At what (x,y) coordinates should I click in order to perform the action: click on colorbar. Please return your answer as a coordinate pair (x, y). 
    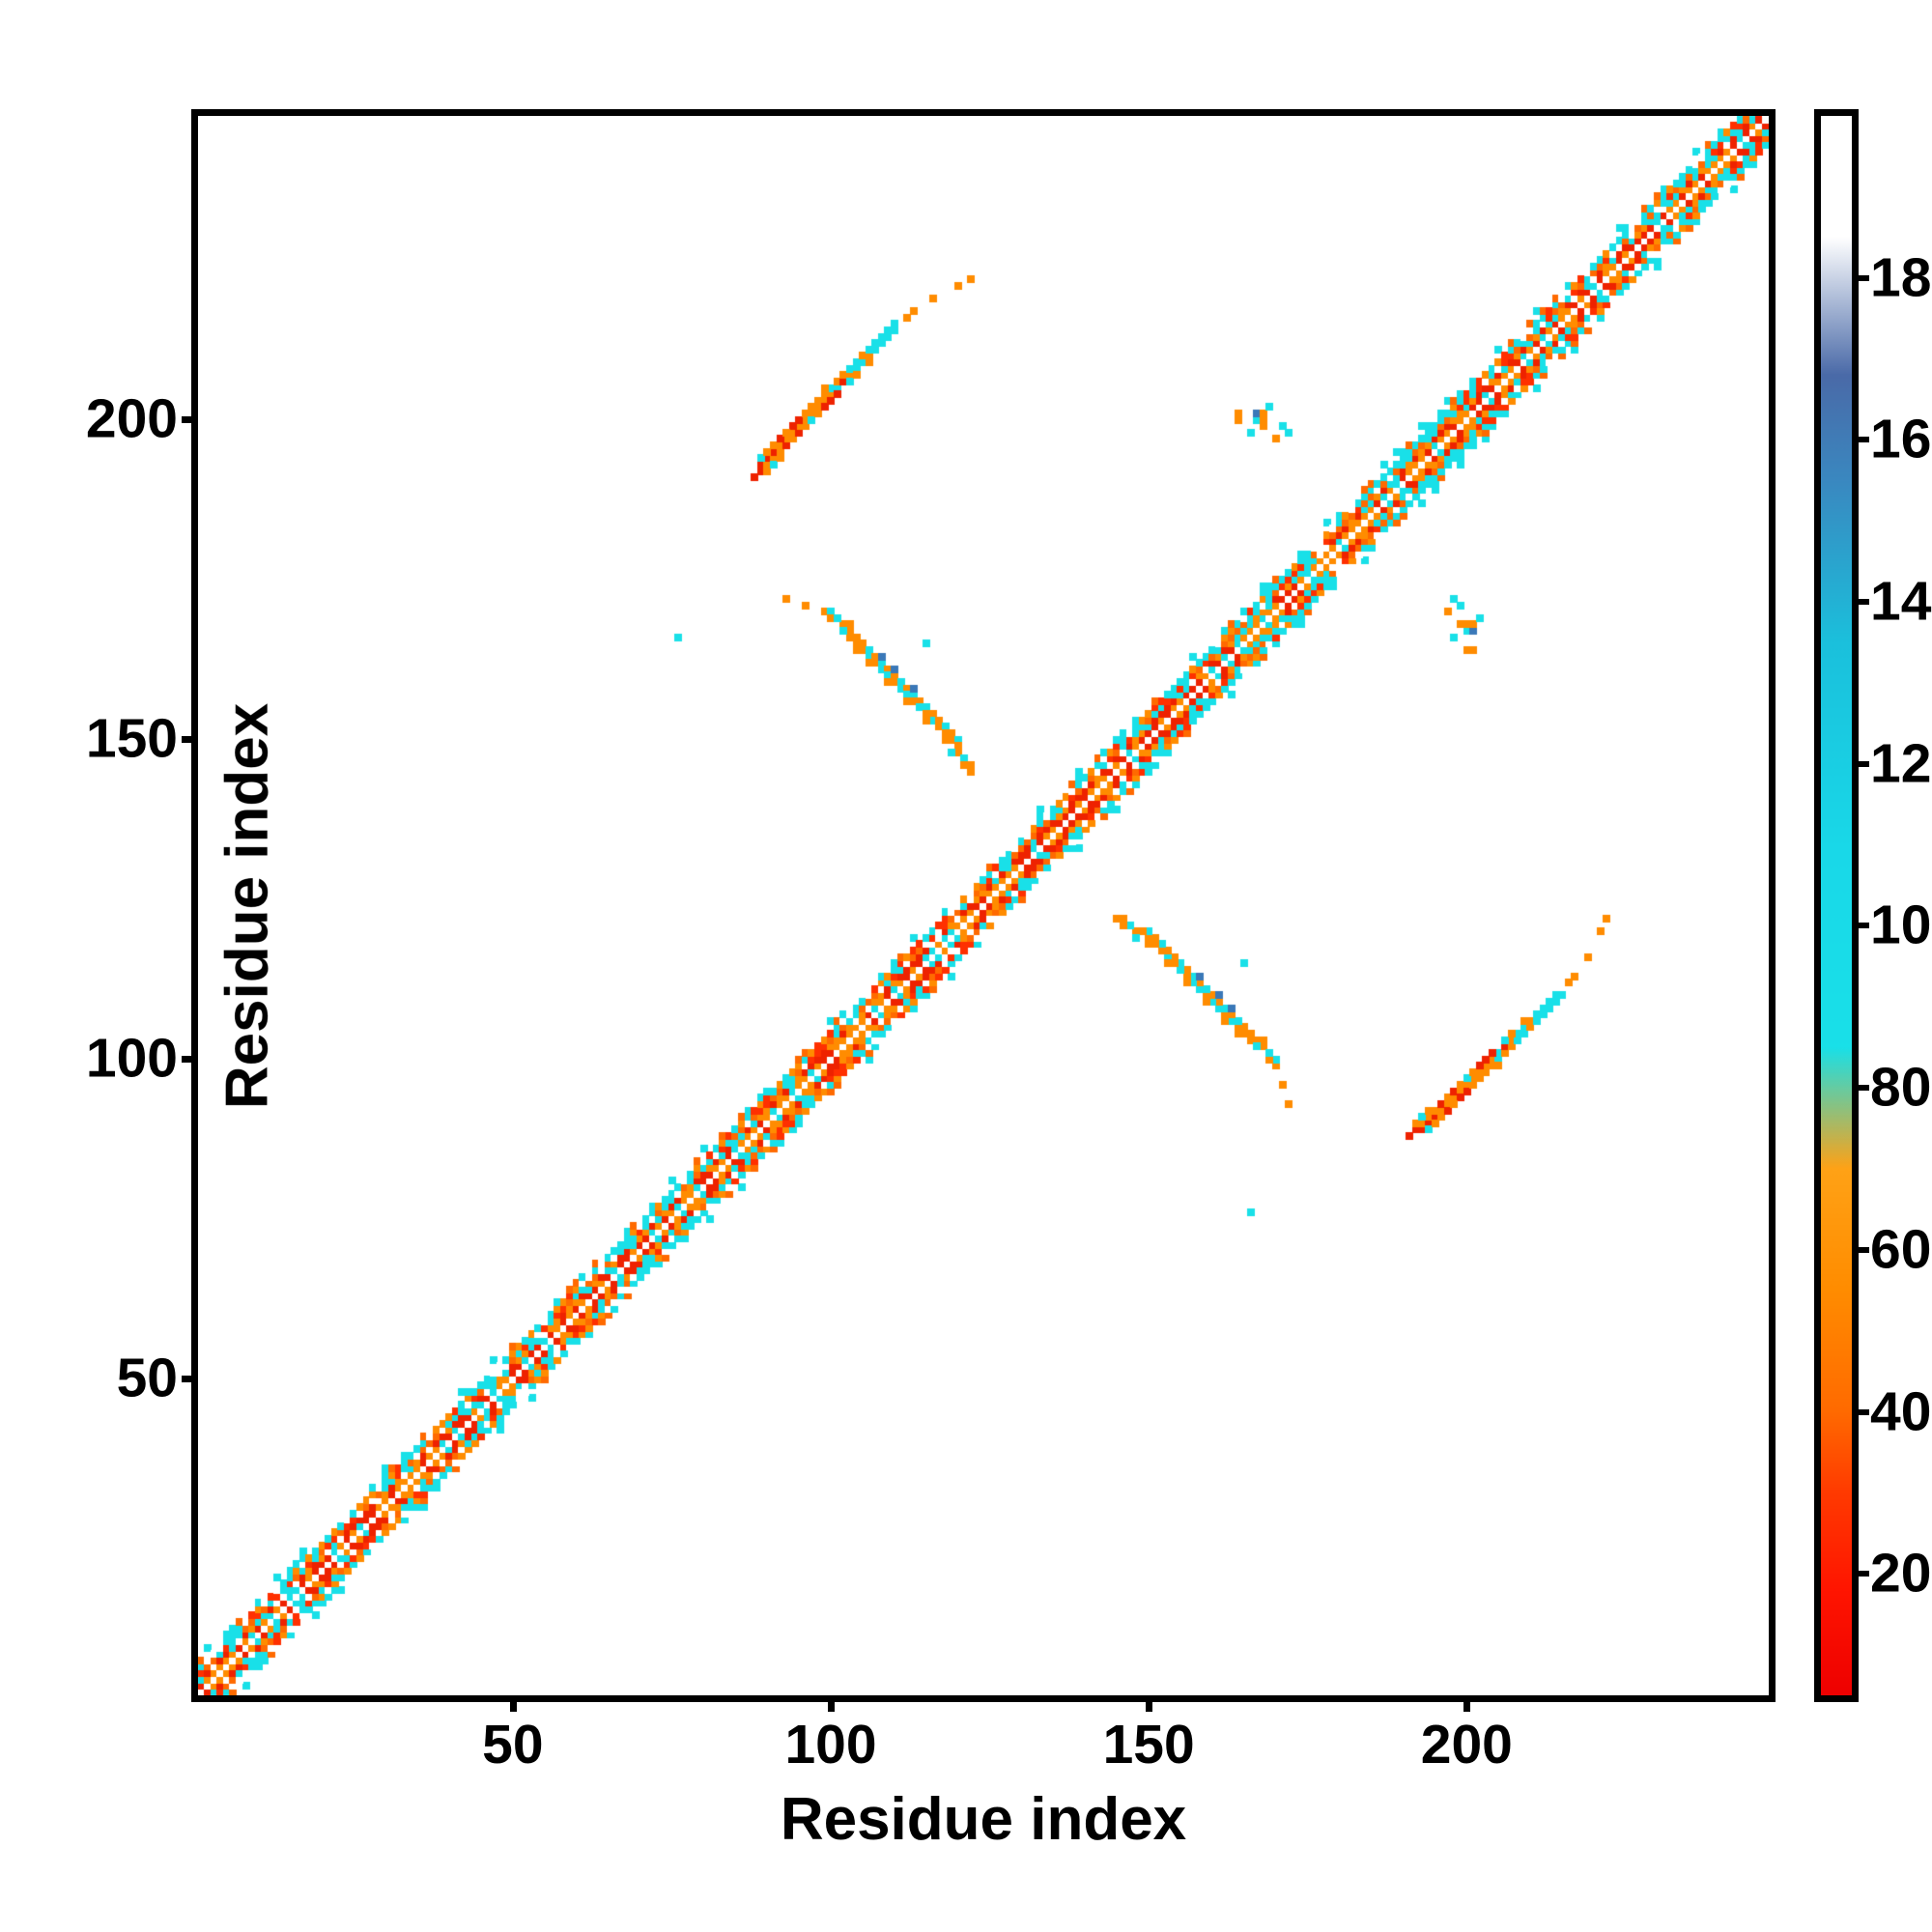
    Looking at the image, I should click on (1836, 905).